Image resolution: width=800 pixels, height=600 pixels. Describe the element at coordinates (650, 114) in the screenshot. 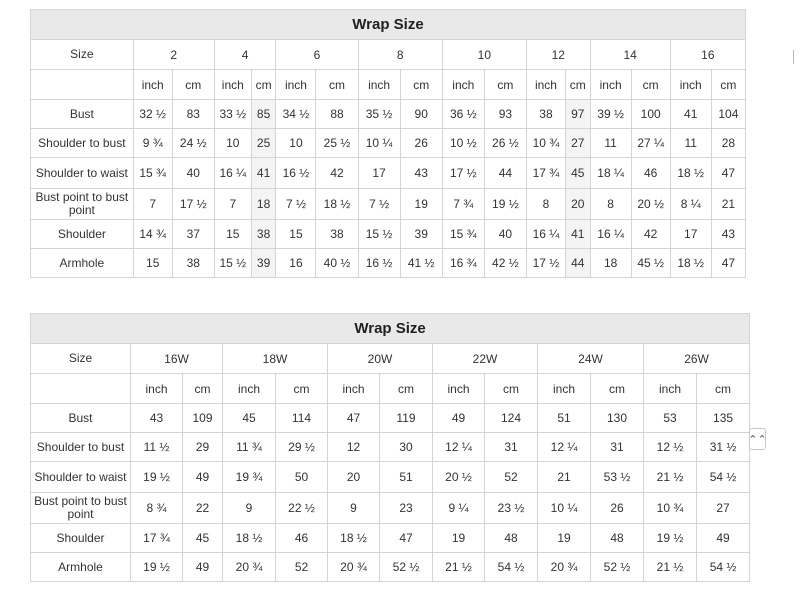

I see `cm-value-cell: 100` at that location.